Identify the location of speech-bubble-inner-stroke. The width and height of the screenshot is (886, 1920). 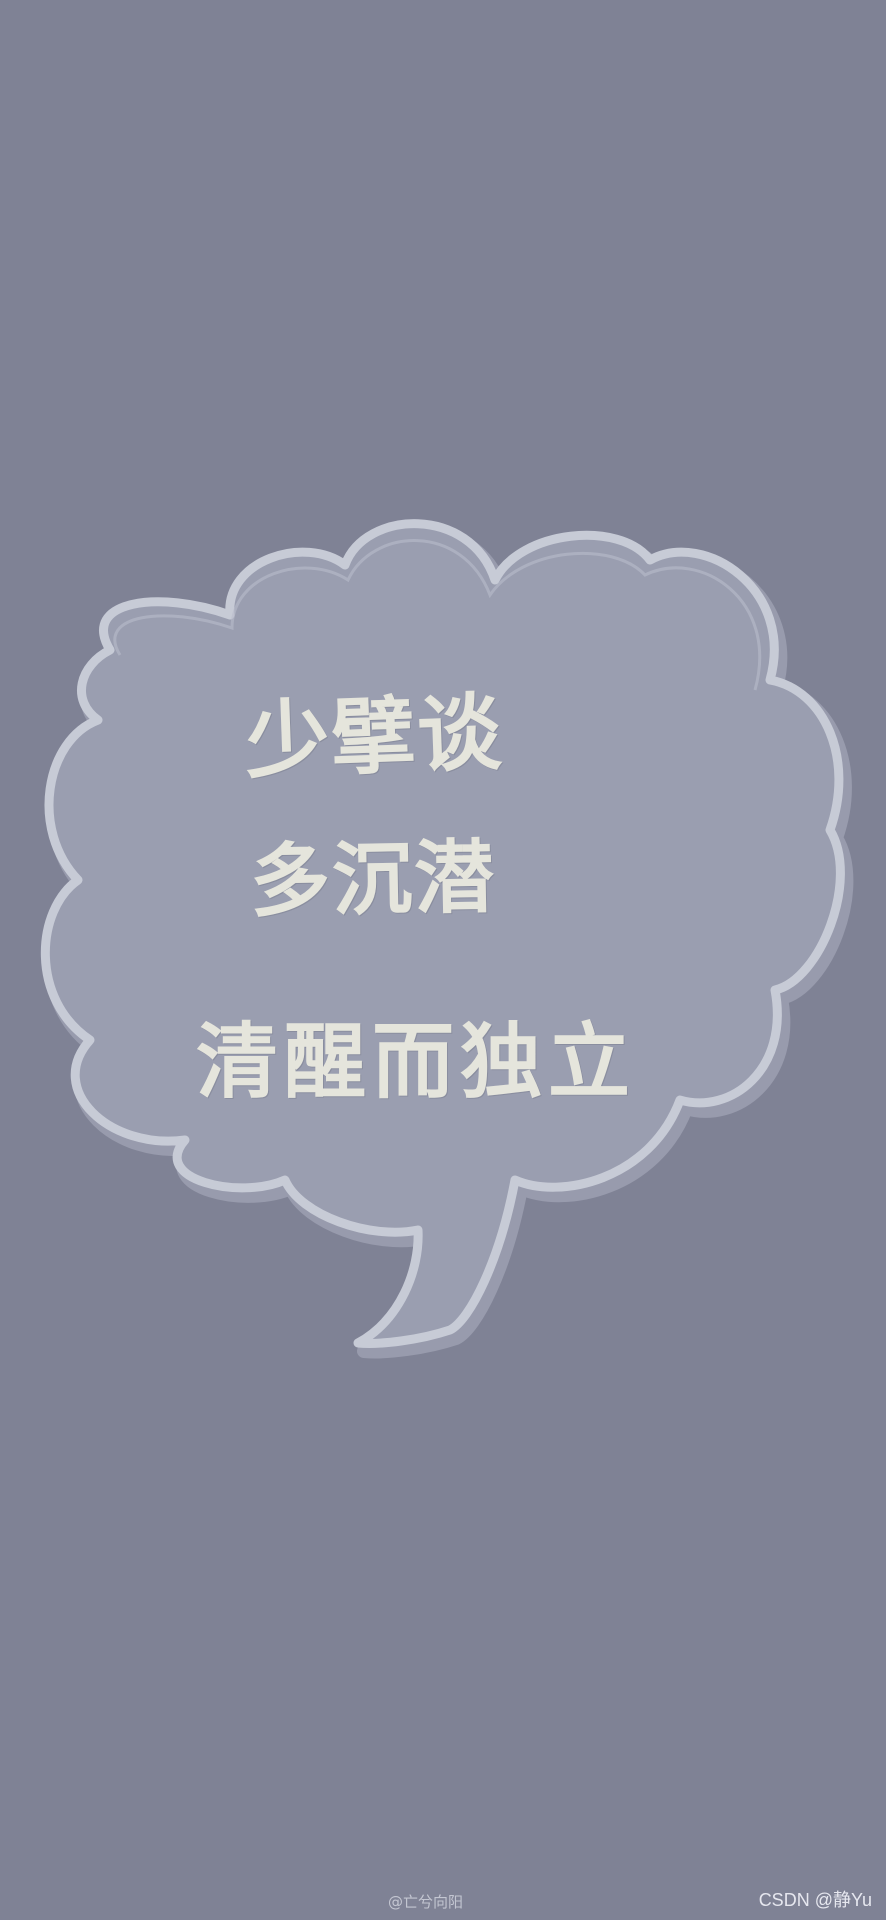
(437, 615).